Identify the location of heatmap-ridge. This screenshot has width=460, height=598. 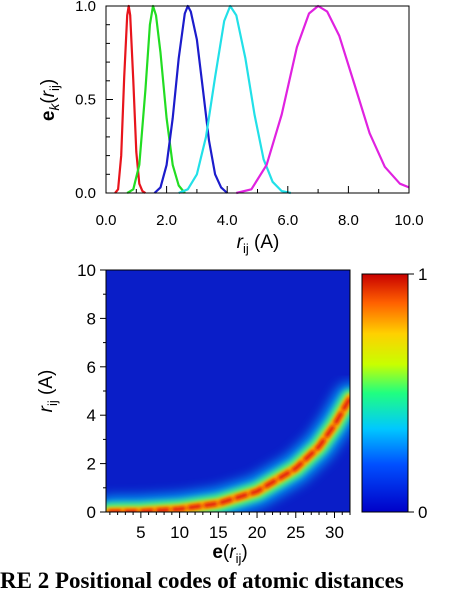
(228, 447).